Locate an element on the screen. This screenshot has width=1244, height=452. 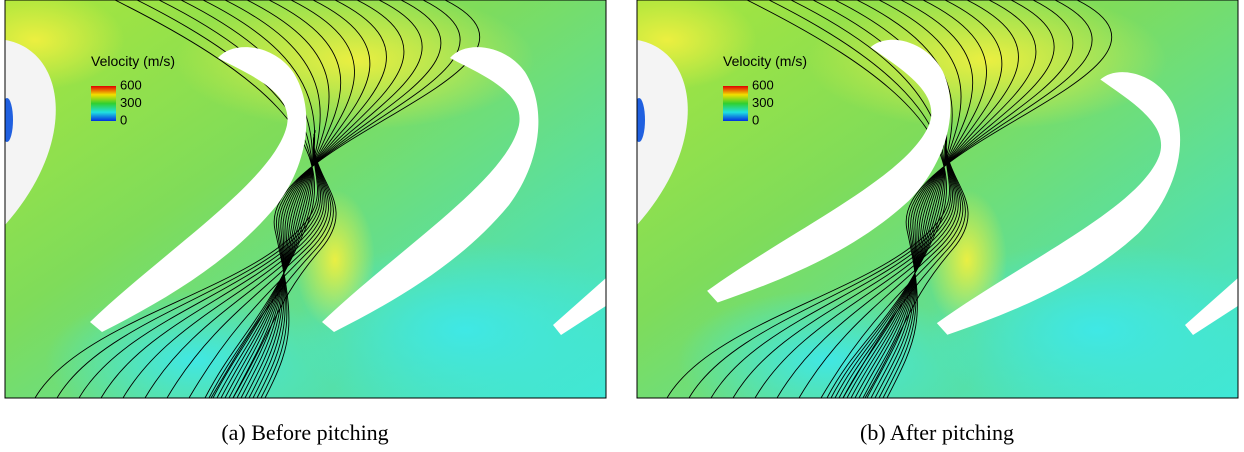
caption: (b) After pitching is located at coordinates (937, 432).